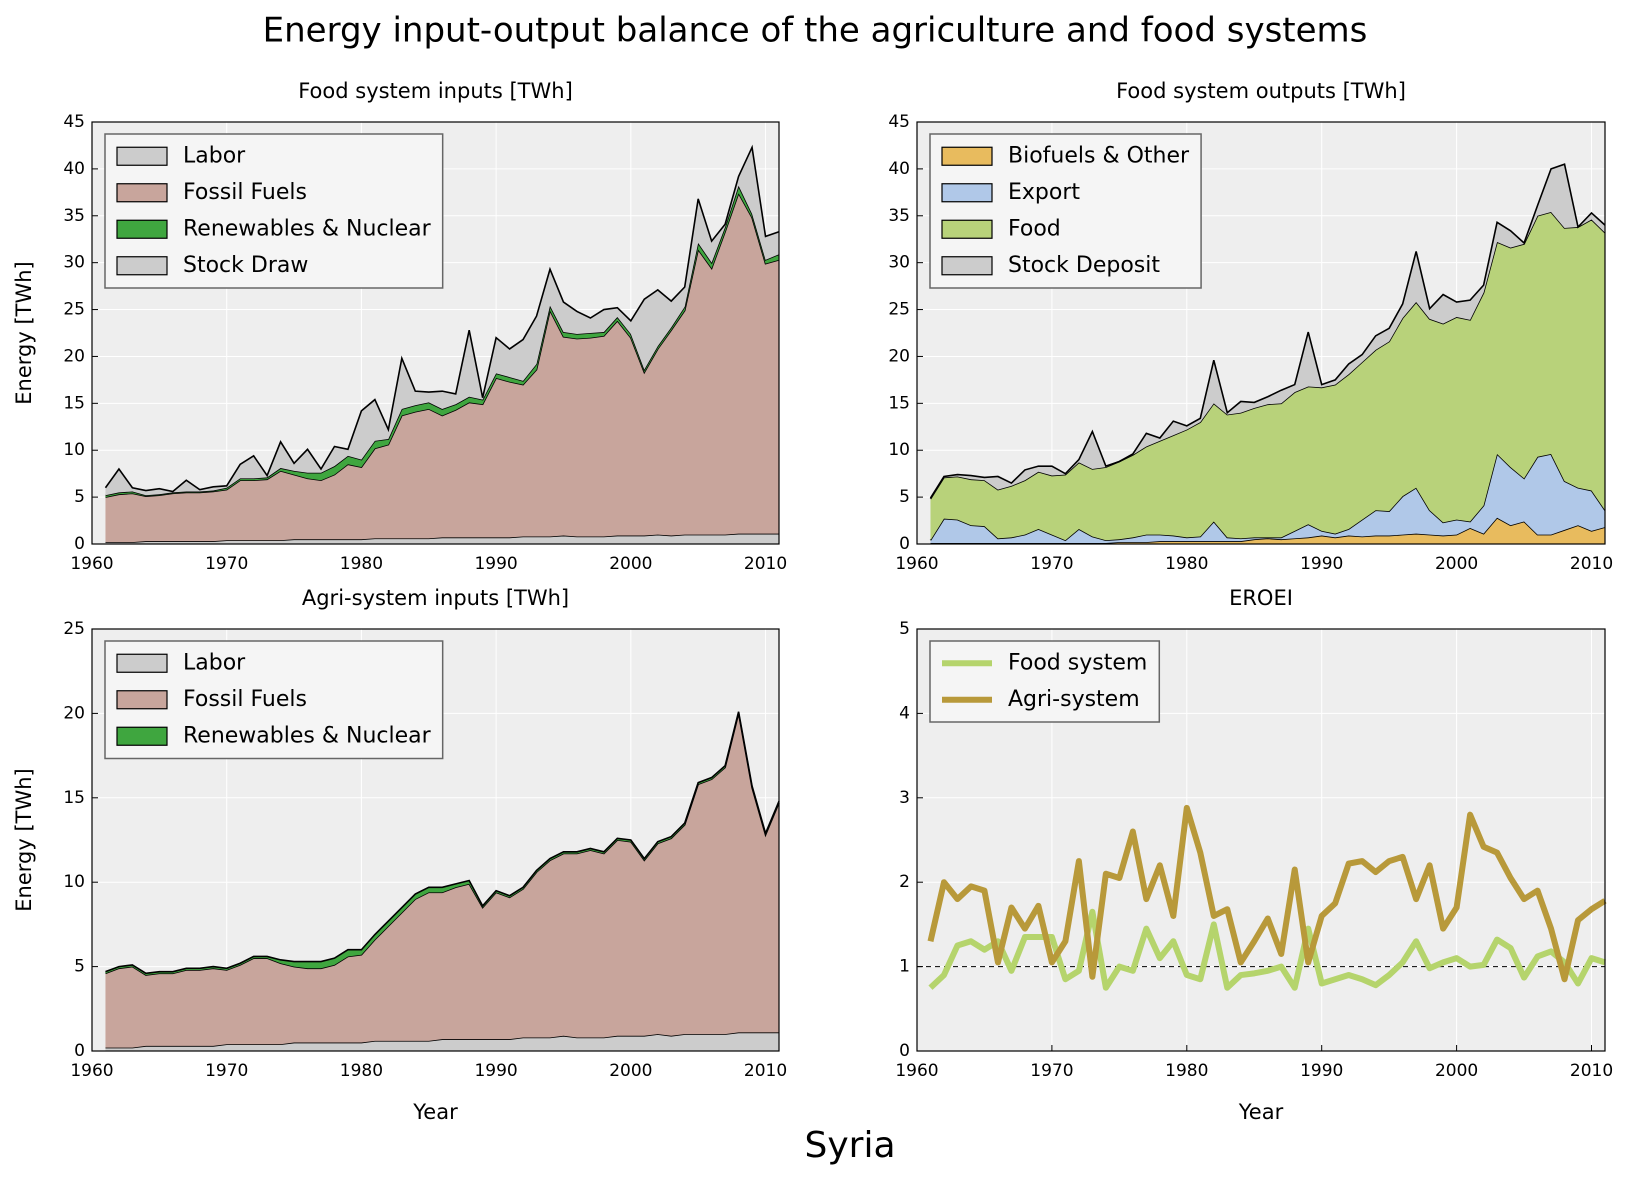 This screenshot has width=1630, height=1181. What do you see at coordinates (1267, 893) in the screenshot?
I see `line` at bounding box center [1267, 893].